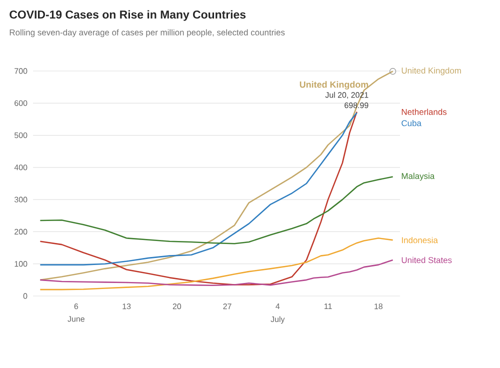 The image size is (500, 368). Describe the element at coordinates (412, 123) in the screenshot. I see `text: Cuba` at that location.